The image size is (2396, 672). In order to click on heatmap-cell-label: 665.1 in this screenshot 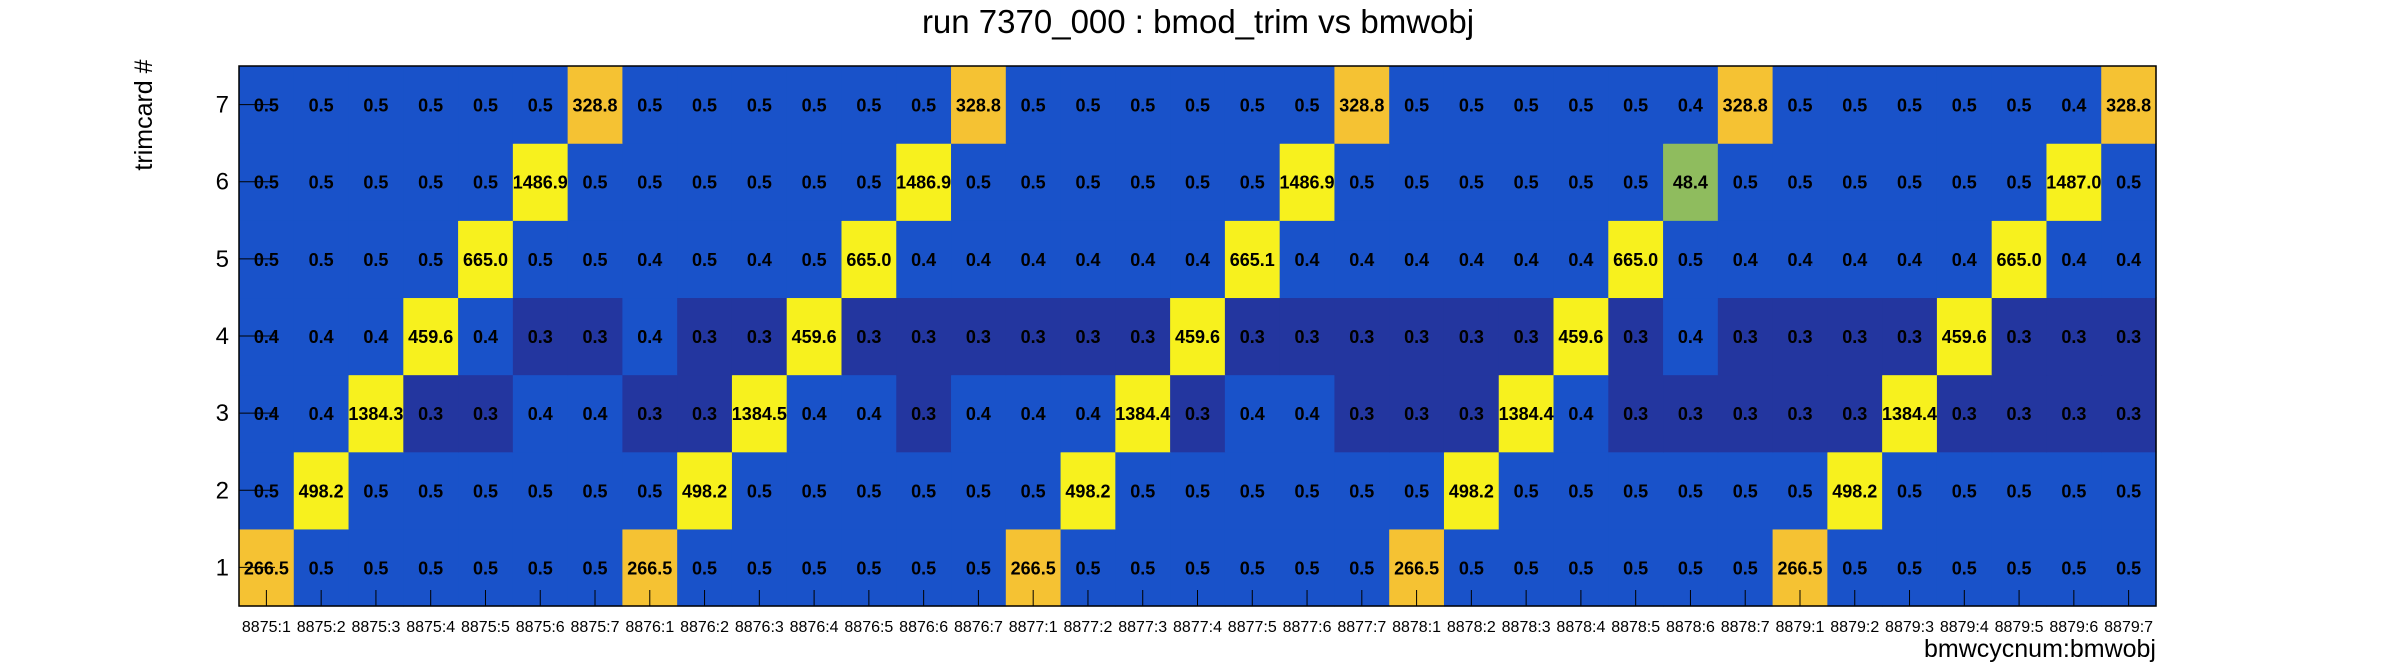, I will do `click(1252, 260)`.